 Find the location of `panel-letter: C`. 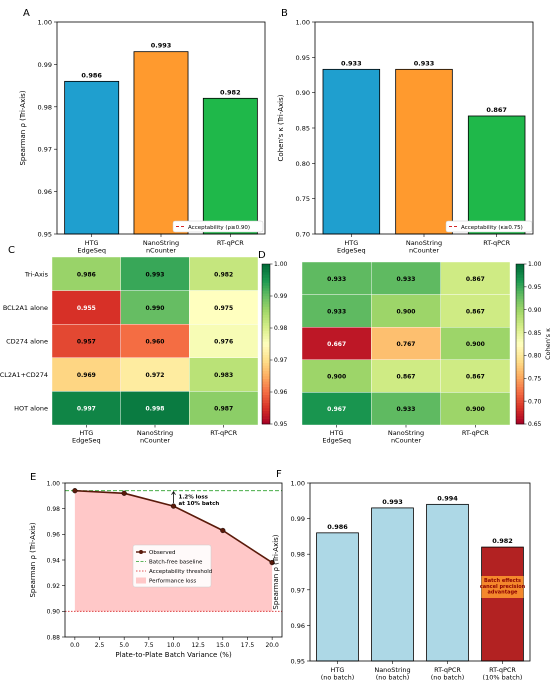

panel-letter: C is located at coordinates (11, 250).